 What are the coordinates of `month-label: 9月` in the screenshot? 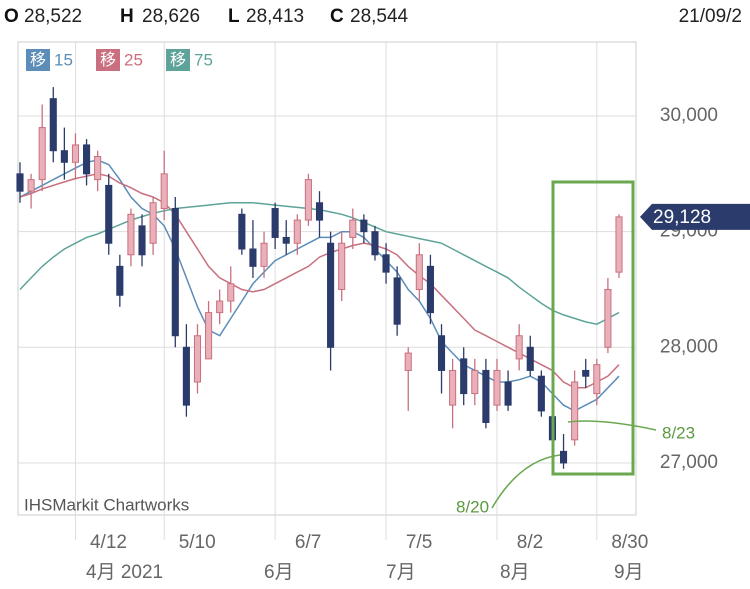 It's located at (629, 572).